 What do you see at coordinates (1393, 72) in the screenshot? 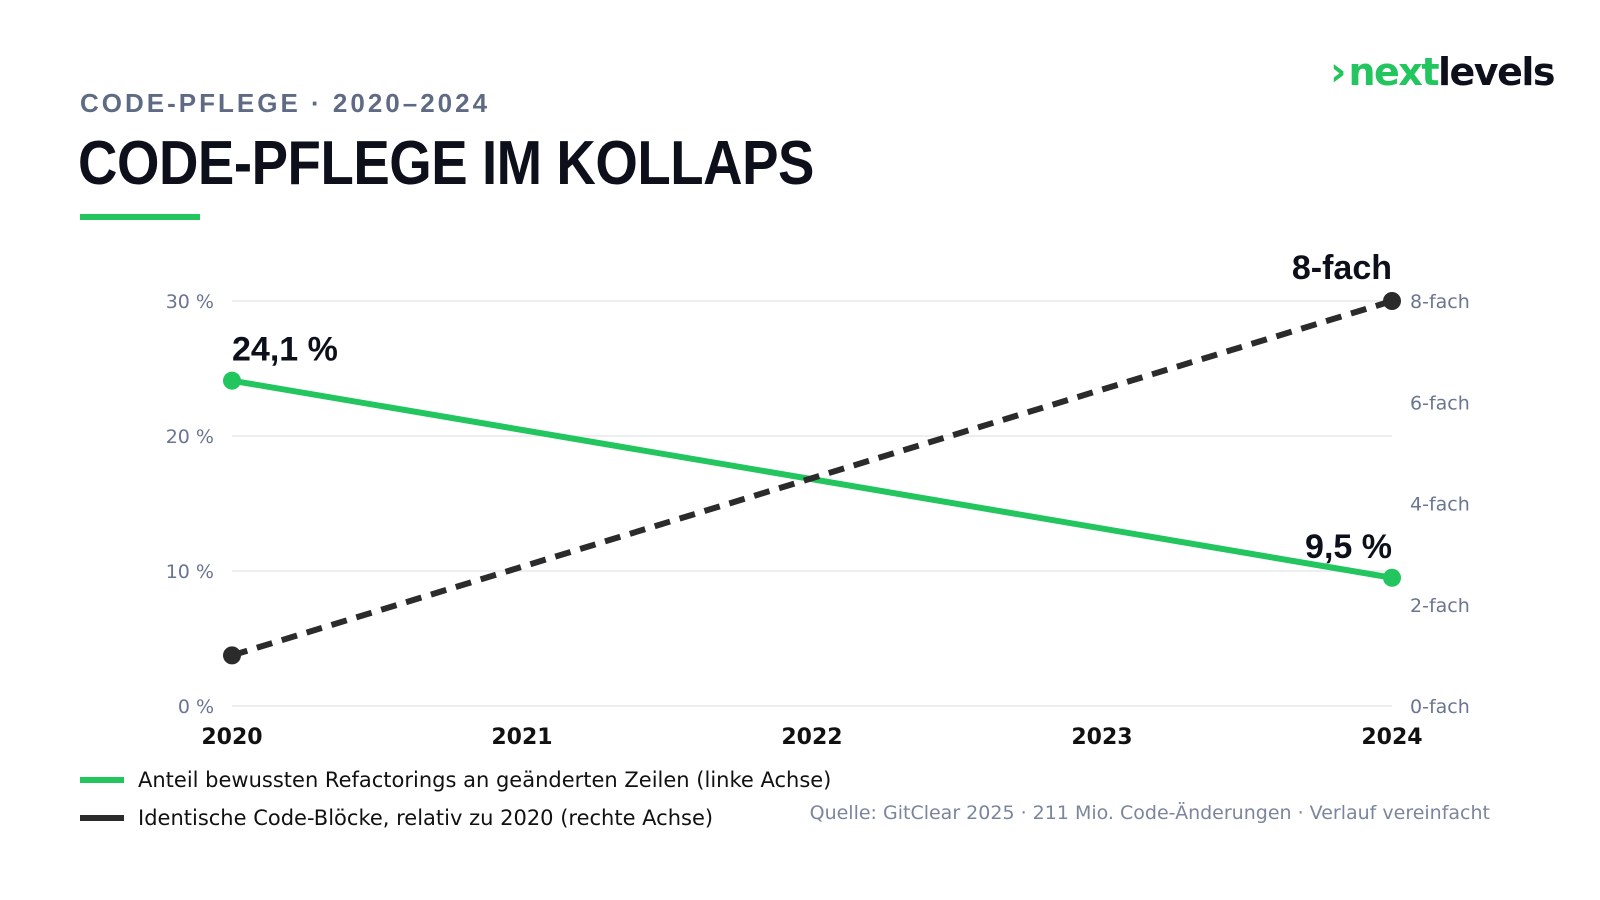
I see `logo-word-next: next` at bounding box center [1393, 72].